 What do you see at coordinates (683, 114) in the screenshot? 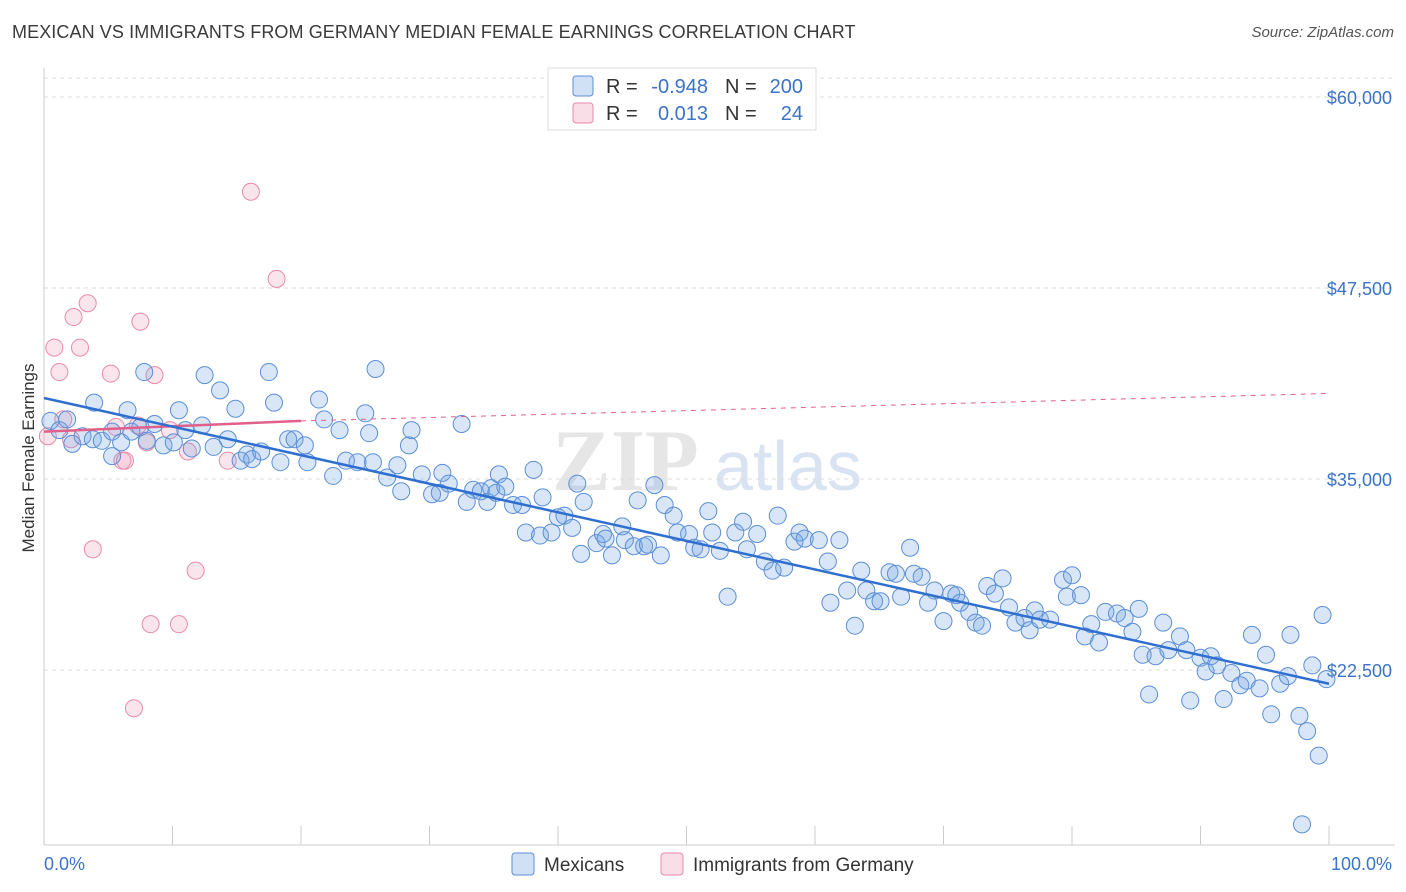
I see `legend-r-value-2: 0.013` at bounding box center [683, 114].